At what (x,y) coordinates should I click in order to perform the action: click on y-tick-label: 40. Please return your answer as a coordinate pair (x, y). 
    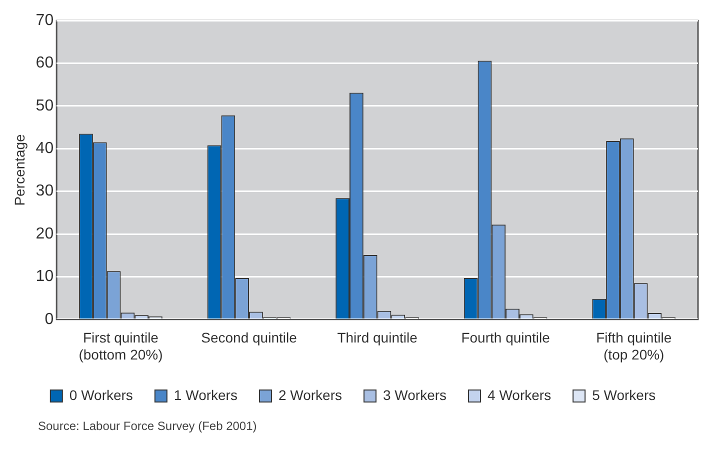
    Looking at the image, I should click on (45, 149).